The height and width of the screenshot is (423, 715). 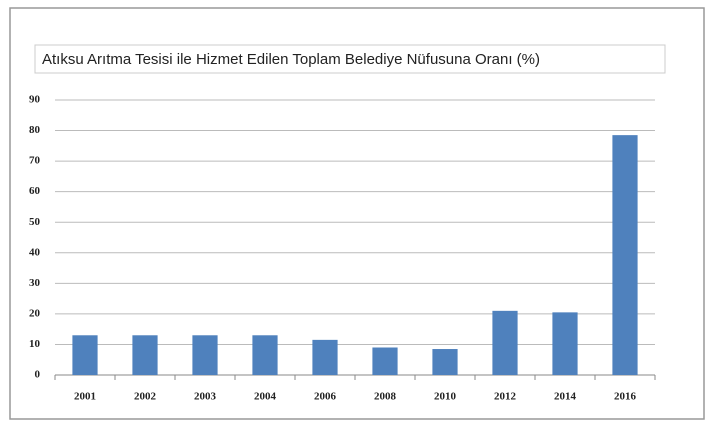 I want to click on x-tick-label: 2001, so click(x=85, y=397).